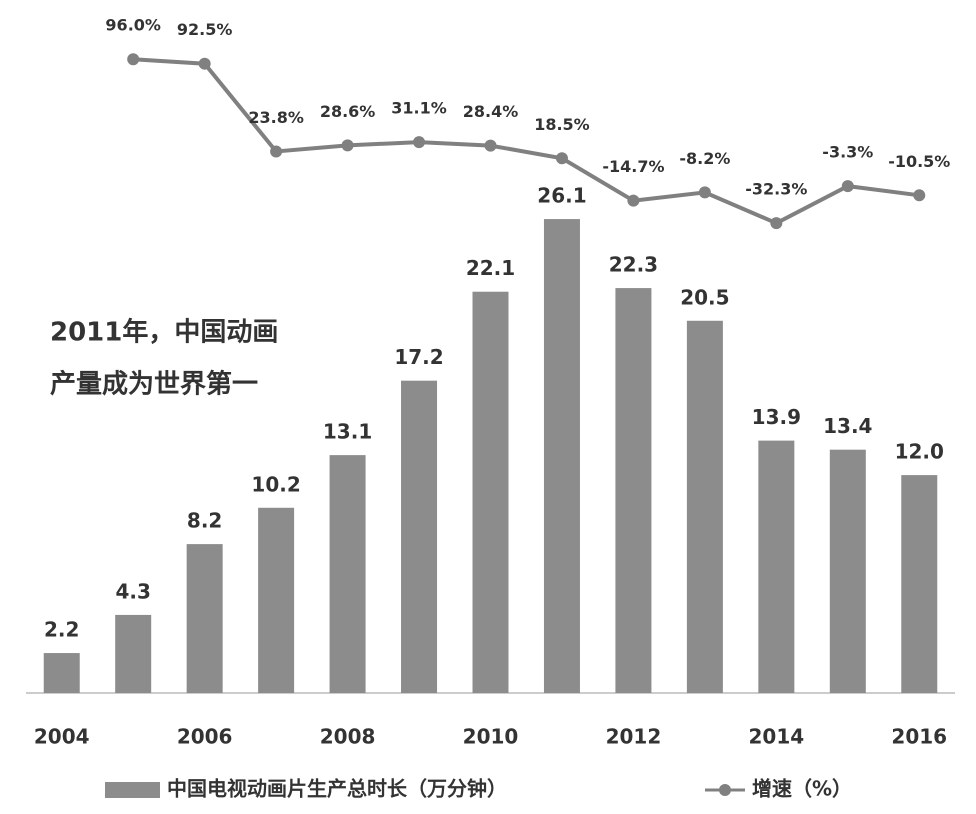 The width and height of the screenshot is (976, 814). What do you see at coordinates (276, 117) in the screenshot?
I see `line-value-label: 23.8%` at bounding box center [276, 117].